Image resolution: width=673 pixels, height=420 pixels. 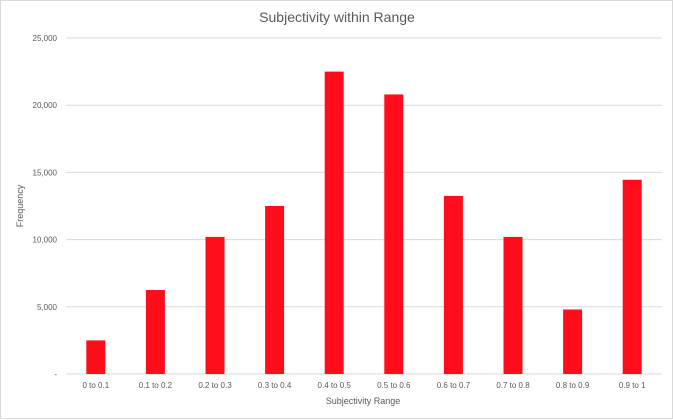 I want to click on y-tick-label: 10,000, so click(x=45, y=240).